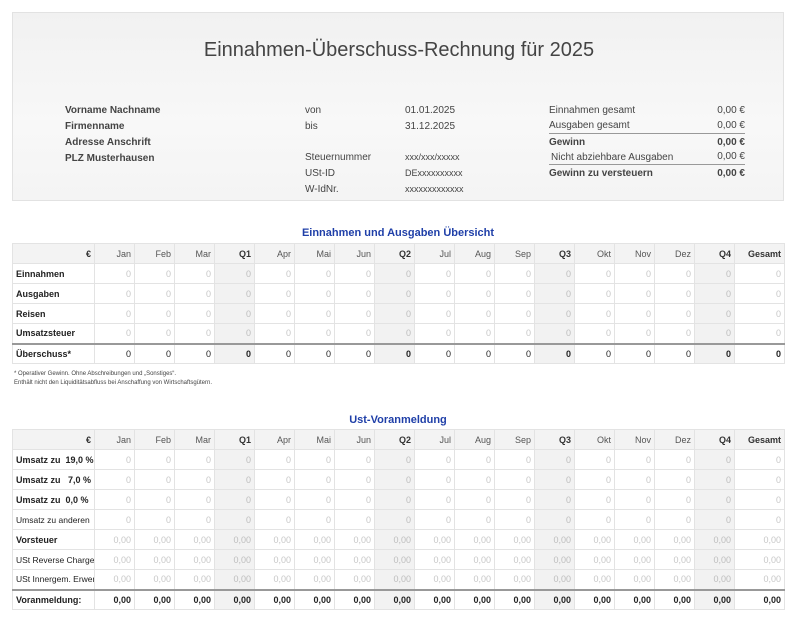  What do you see at coordinates (634, 579) in the screenshot?
I see `cell-nov: 0,00` at bounding box center [634, 579].